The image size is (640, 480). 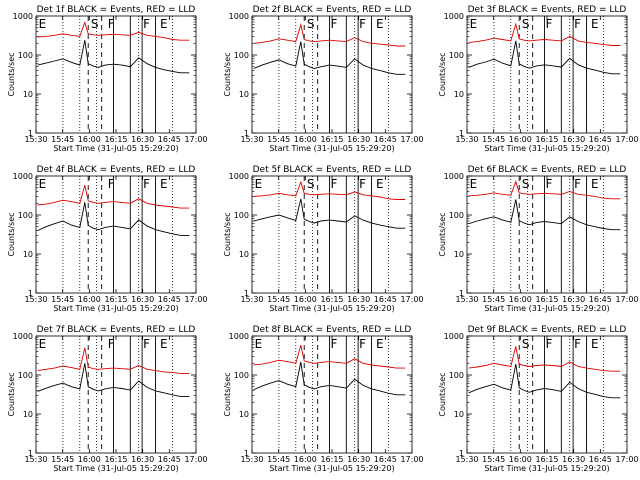 I want to click on panel-title: Det 3f BLACK = Events, RED = LLD, so click(x=547, y=10).